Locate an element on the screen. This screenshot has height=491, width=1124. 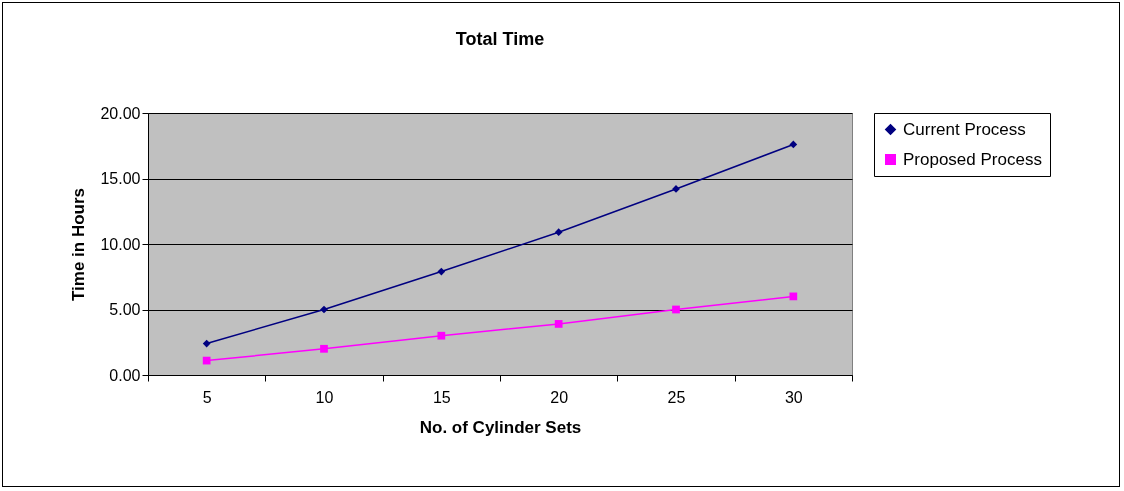
x-tick-label: 30 is located at coordinates (793, 397).